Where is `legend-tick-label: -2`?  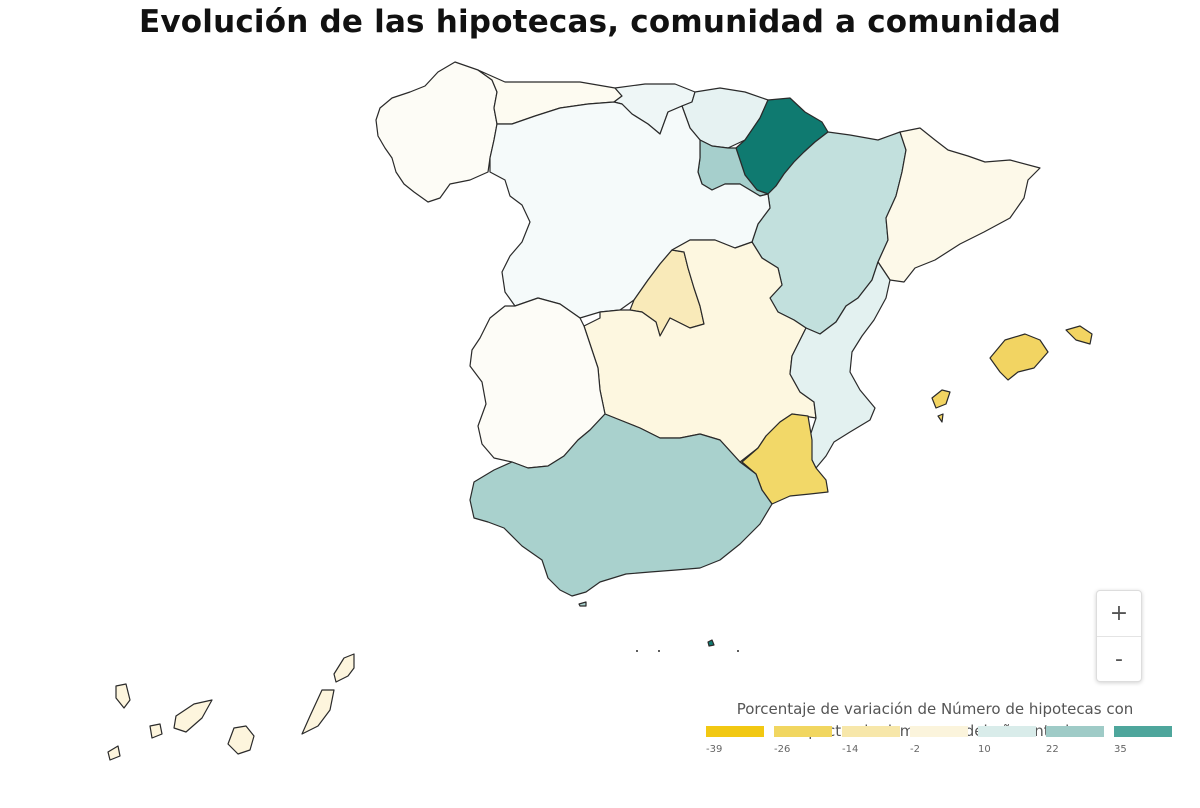
legend-tick-label: -2 is located at coordinates (915, 749).